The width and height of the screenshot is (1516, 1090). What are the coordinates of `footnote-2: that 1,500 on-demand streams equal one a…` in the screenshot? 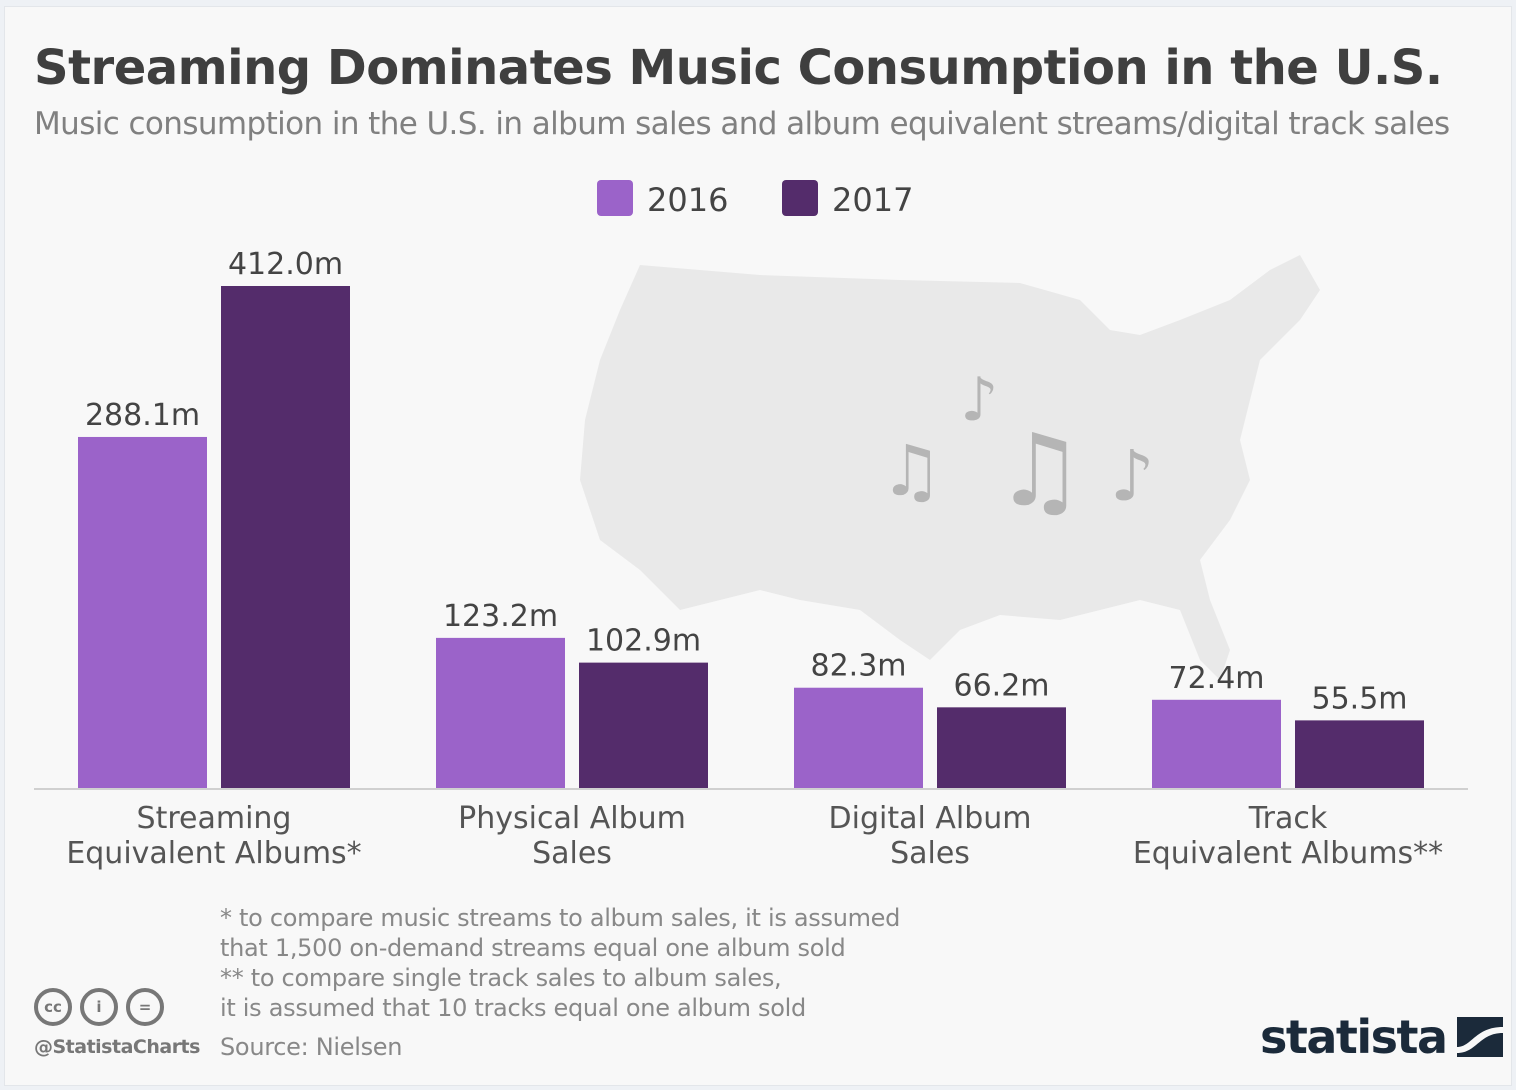 It's located at (533, 948).